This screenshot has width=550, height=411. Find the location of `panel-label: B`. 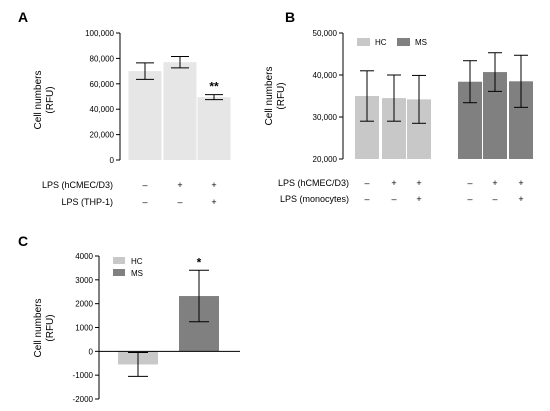

panel-label: B is located at coordinates (290, 17).